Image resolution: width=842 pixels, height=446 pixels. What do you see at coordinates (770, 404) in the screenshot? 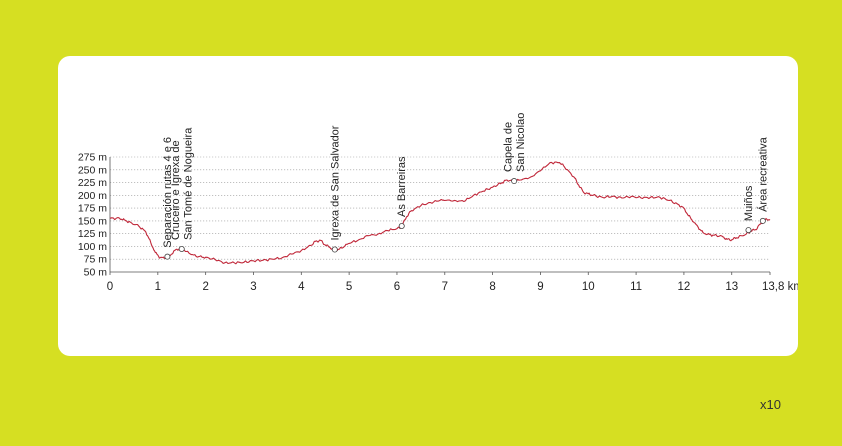
I see `page-number: x10` at bounding box center [770, 404].